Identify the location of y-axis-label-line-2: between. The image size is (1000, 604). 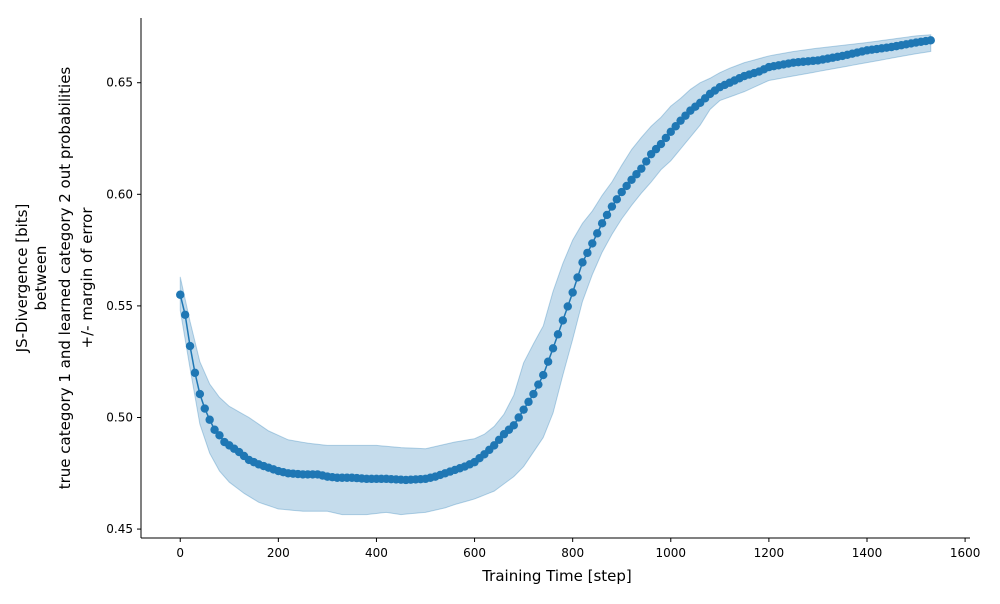
(41, 278).